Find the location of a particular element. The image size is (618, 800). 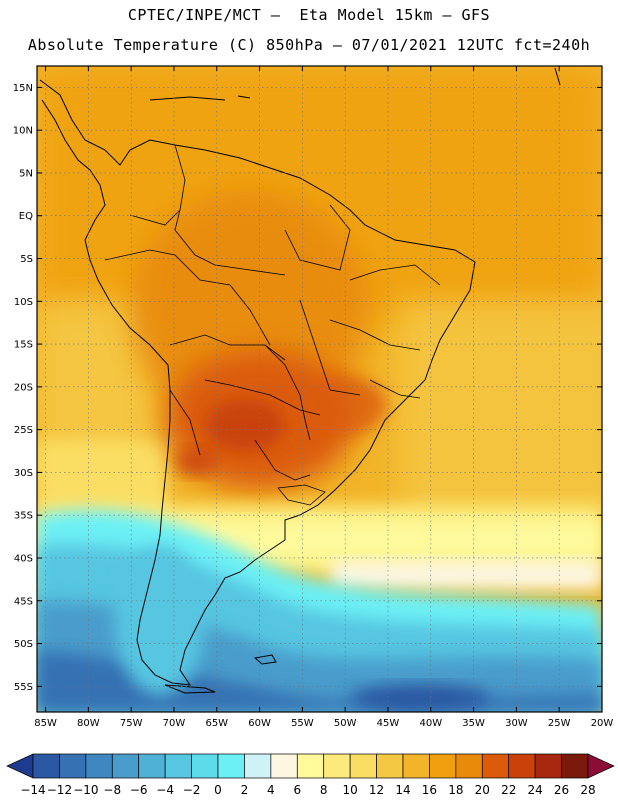

lon-label: 50W is located at coordinates (345, 723).